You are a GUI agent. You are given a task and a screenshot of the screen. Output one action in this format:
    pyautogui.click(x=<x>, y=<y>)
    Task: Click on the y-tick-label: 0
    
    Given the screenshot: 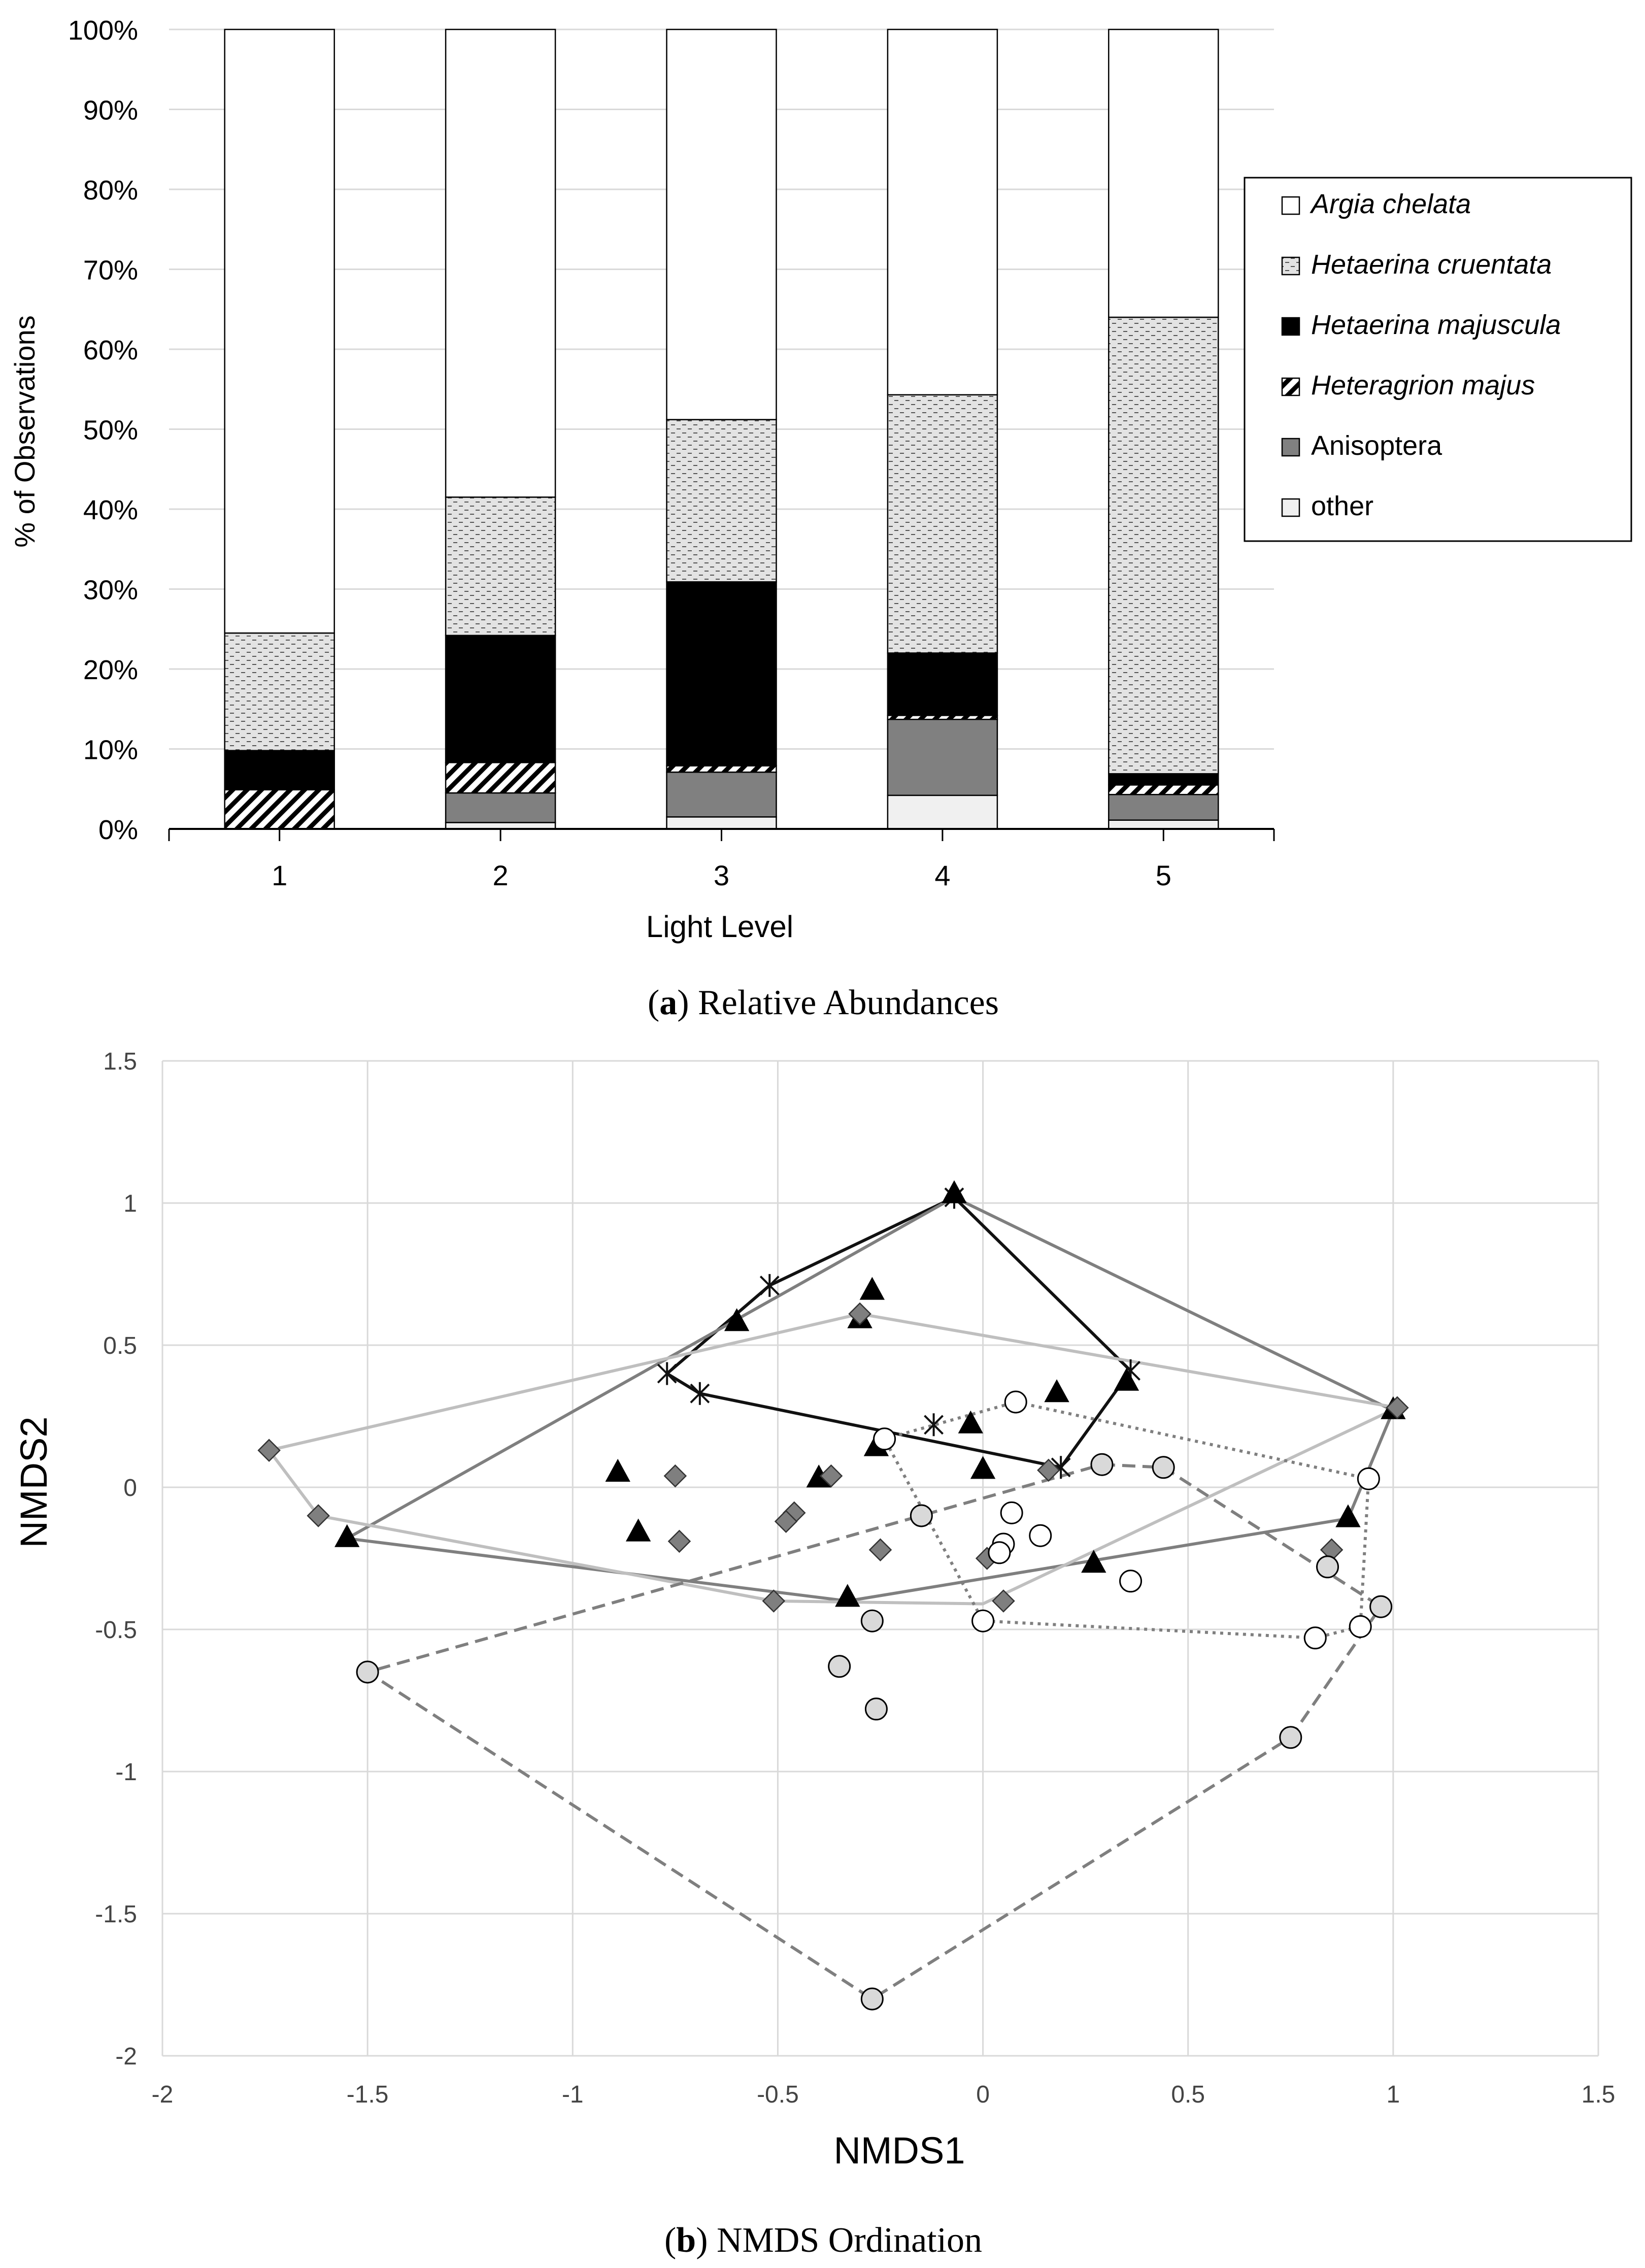 What is the action you would take?
    pyautogui.click(x=130, y=1488)
    